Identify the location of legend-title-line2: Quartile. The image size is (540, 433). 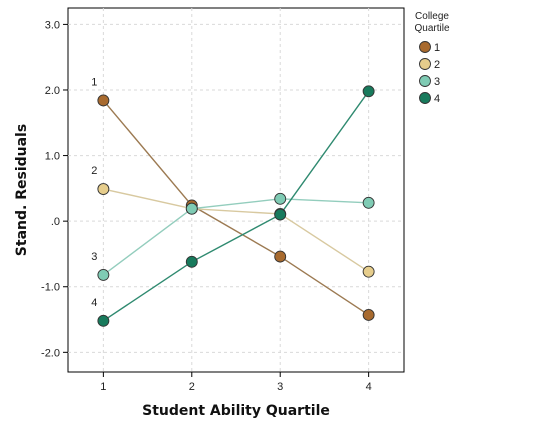
(431, 28).